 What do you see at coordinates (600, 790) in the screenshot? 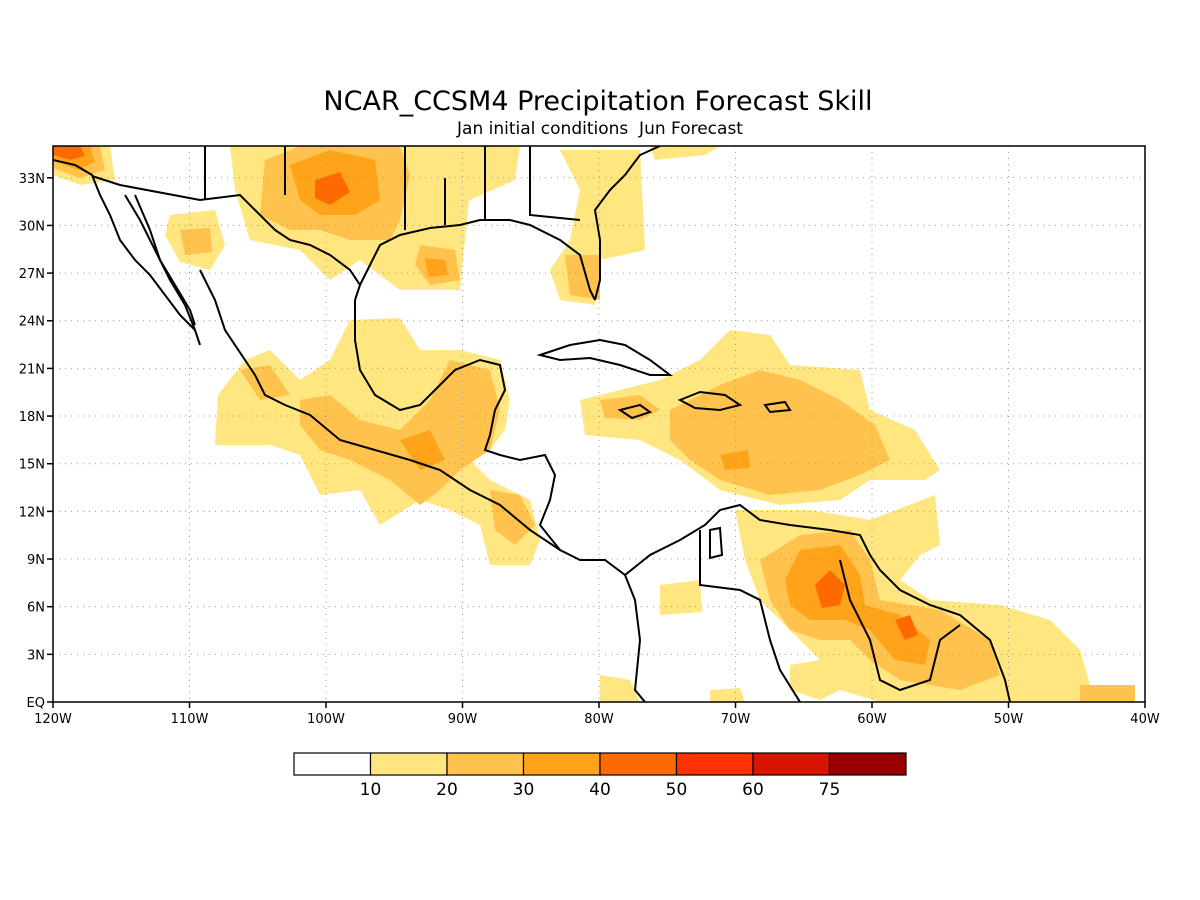
I see `colorbar-label: 40` at bounding box center [600, 790].